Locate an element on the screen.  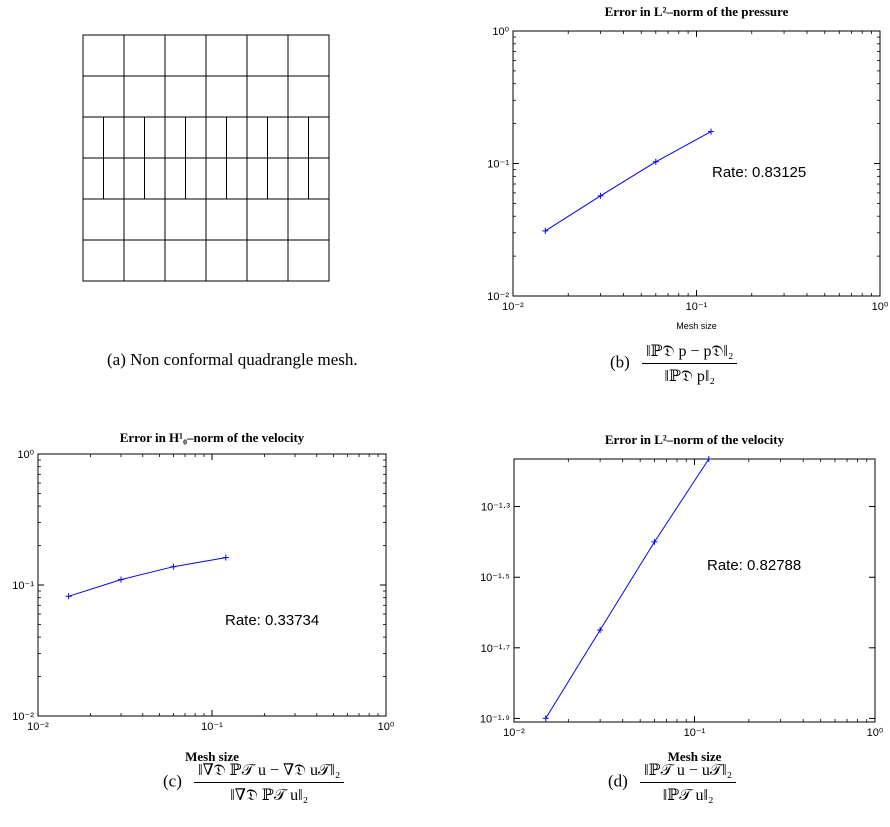
caption-b-denominator: ‖ℙ𝔇 p‖₂ is located at coordinates (689, 376).